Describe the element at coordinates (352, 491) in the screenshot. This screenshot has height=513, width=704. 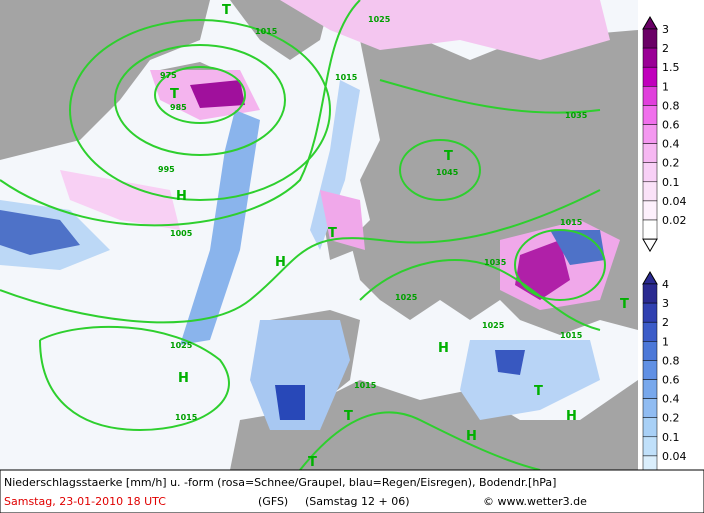
I see `footer` at that location.